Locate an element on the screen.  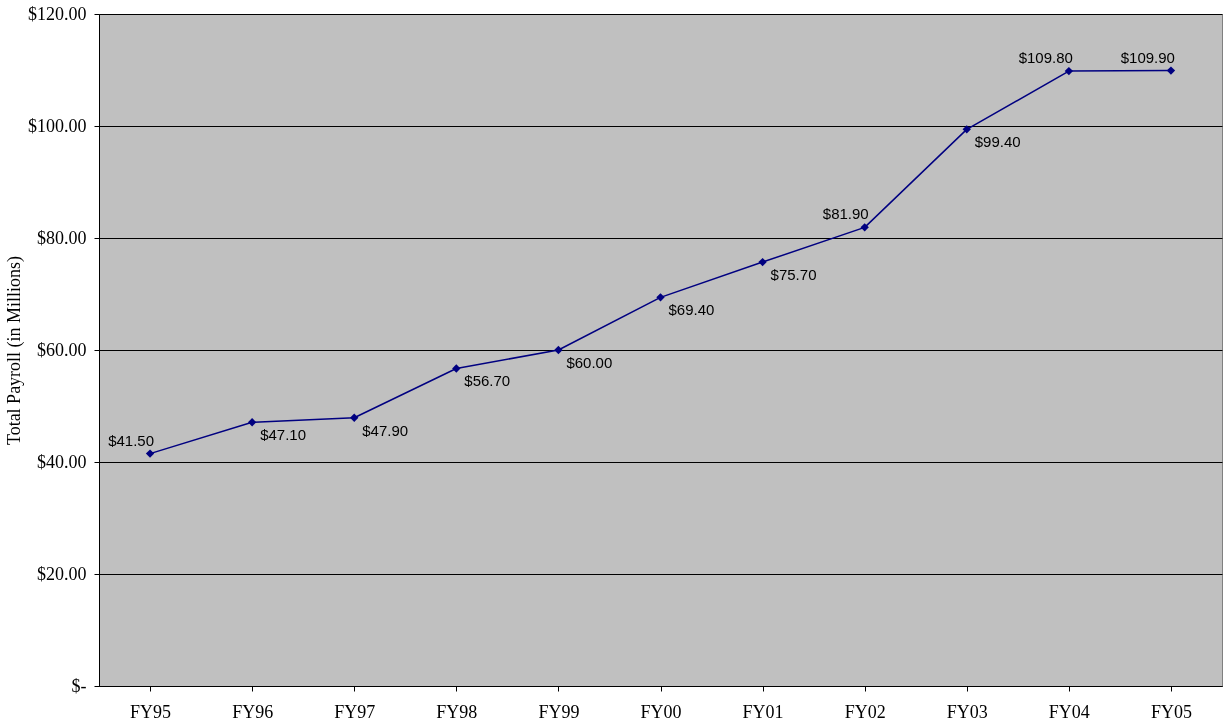
x-tick-label: FY95 is located at coordinates (151, 711).